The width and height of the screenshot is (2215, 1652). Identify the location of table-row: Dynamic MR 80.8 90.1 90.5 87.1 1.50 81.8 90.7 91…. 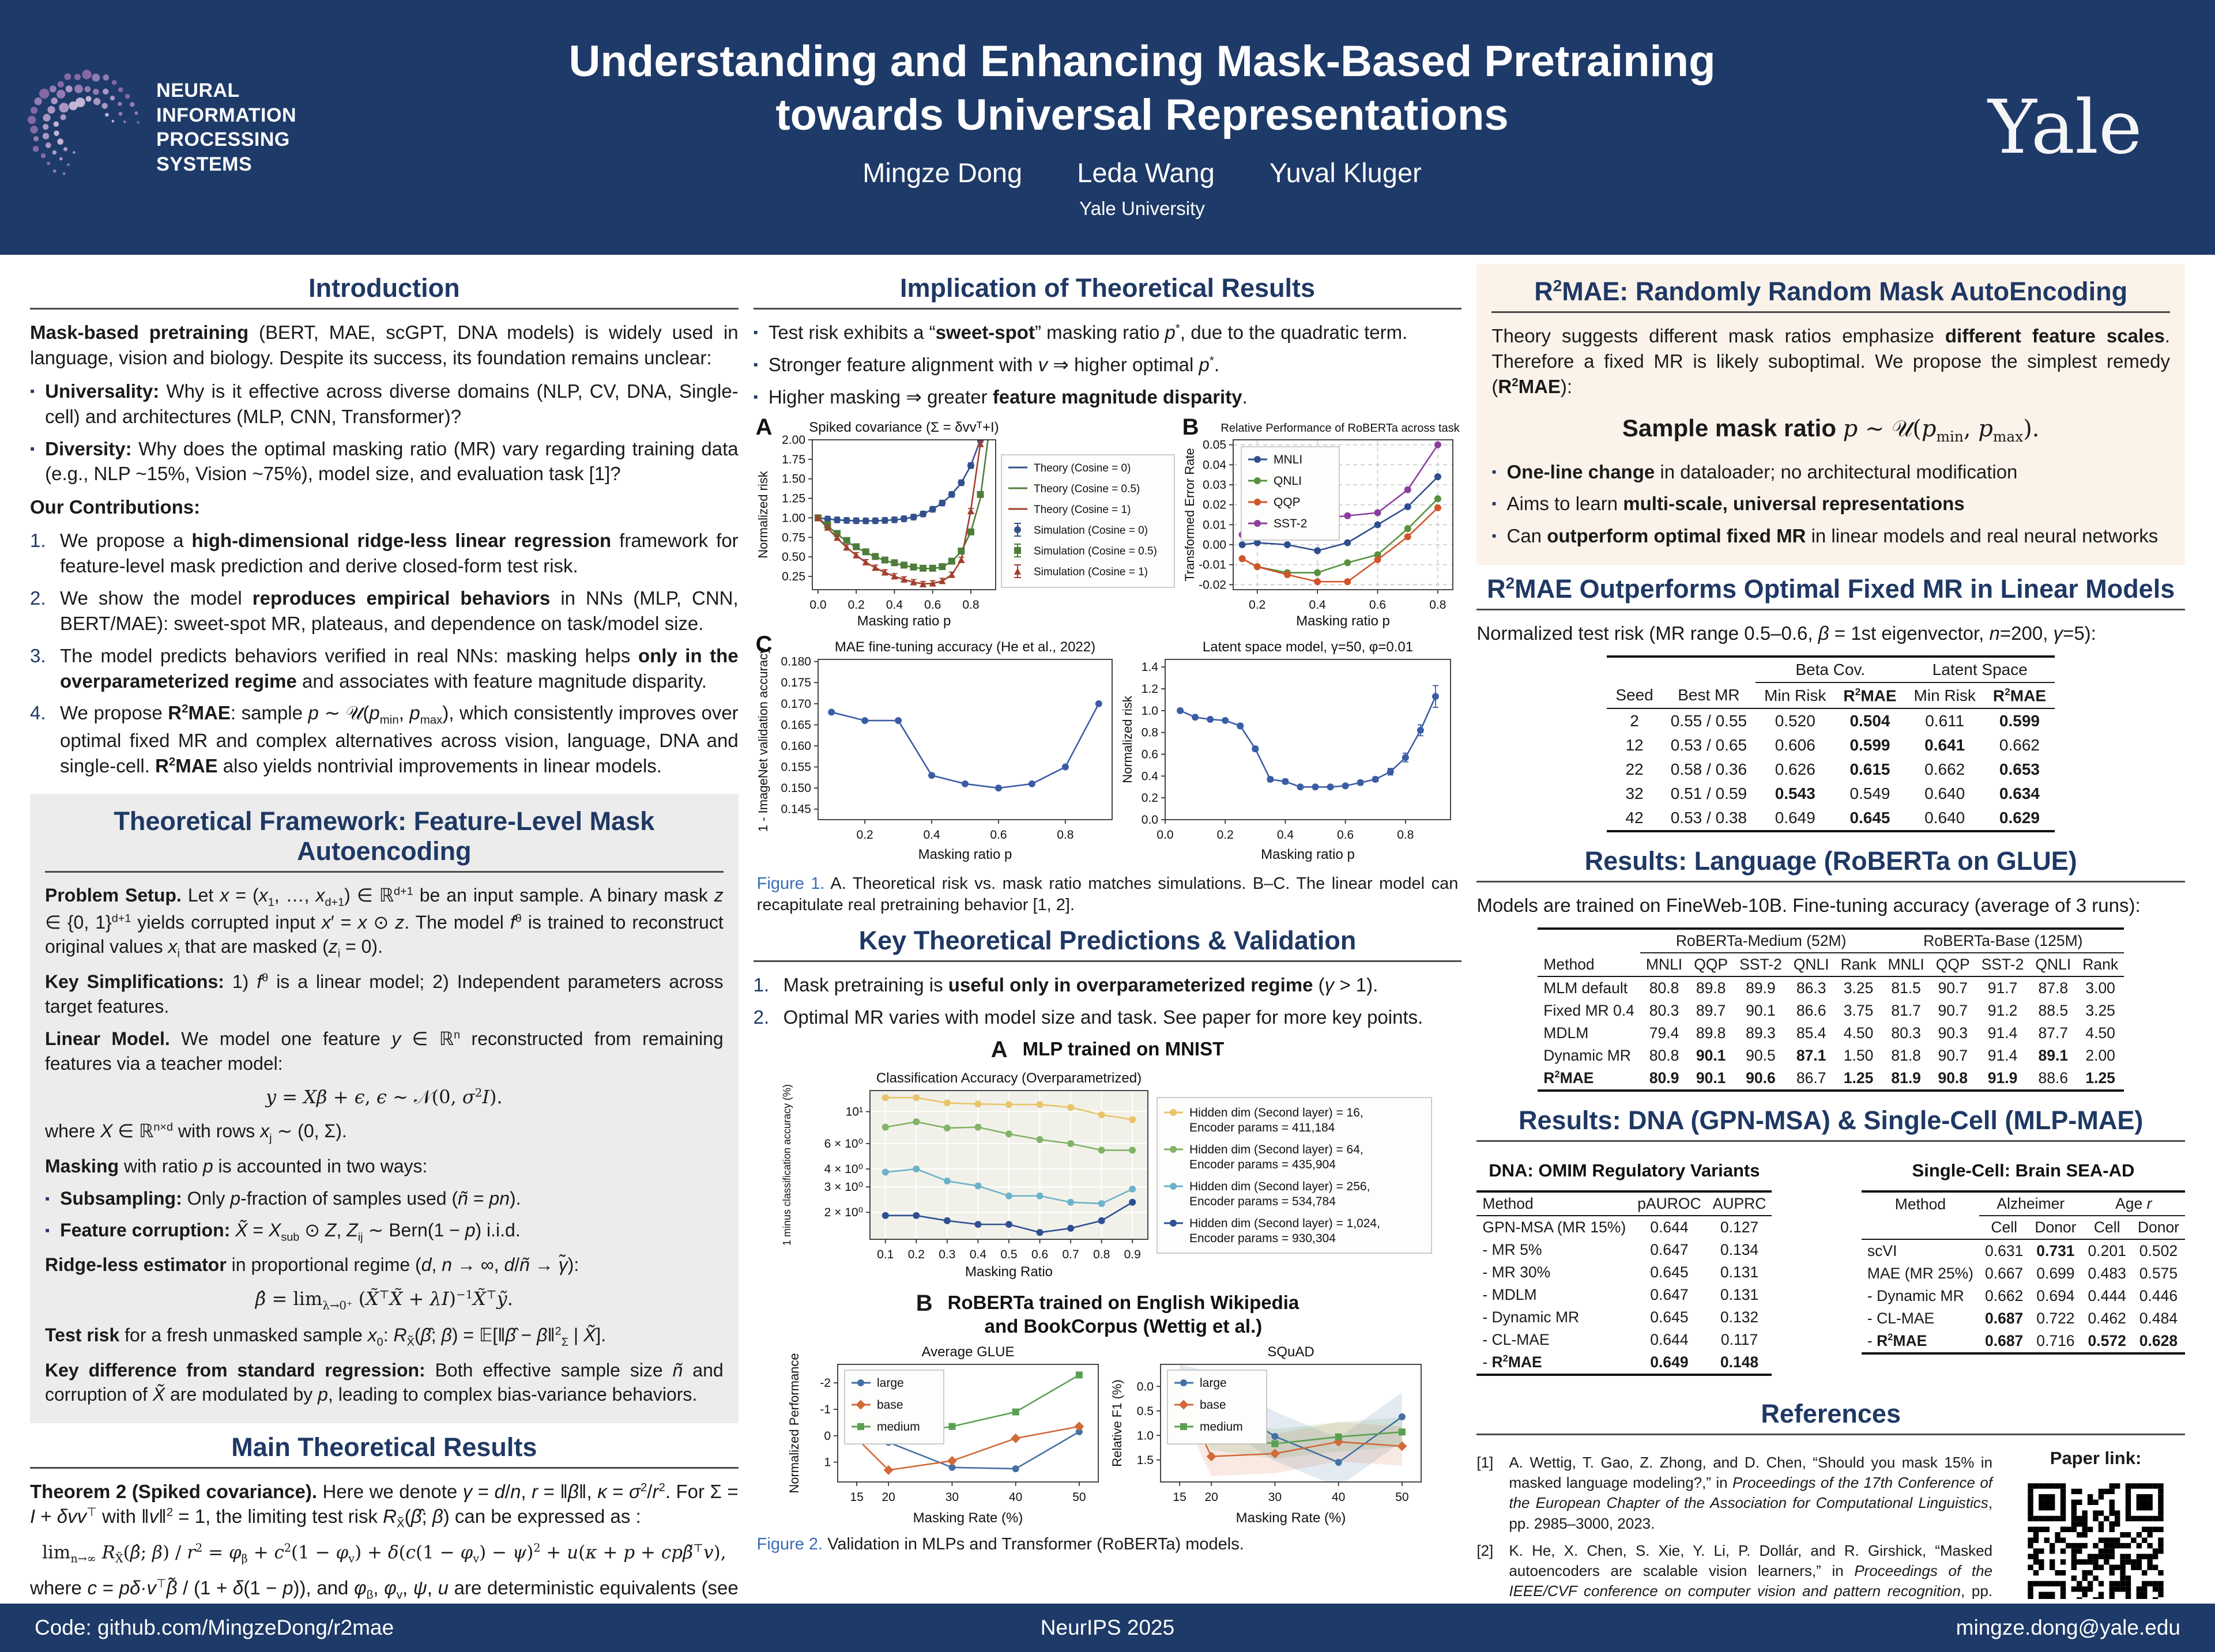
(1831, 1055).